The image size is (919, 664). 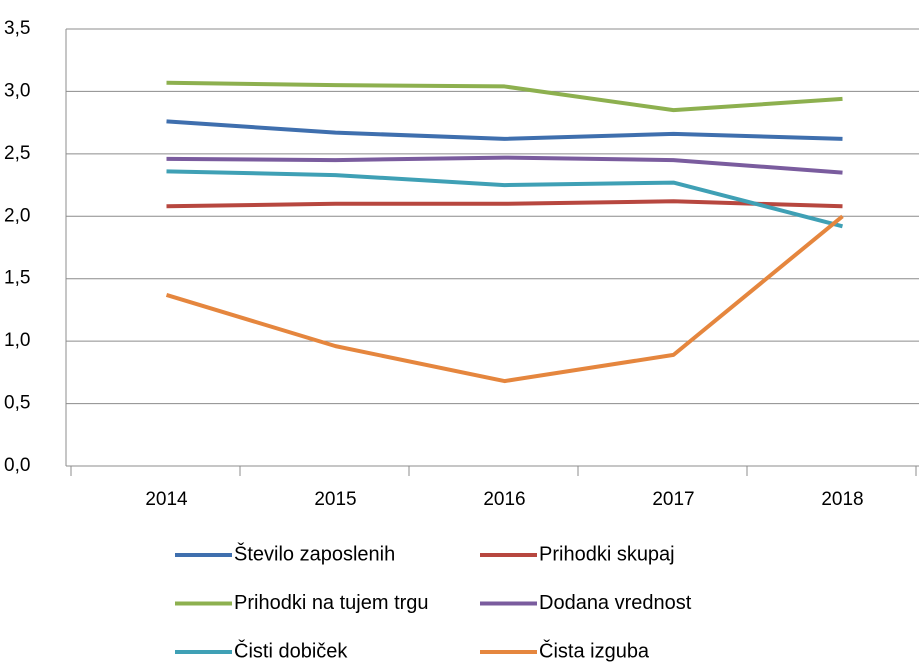 What do you see at coordinates (17, 340) in the screenshot?
I see `y-tick-label: 1,0` at bounding box center [17, 340].